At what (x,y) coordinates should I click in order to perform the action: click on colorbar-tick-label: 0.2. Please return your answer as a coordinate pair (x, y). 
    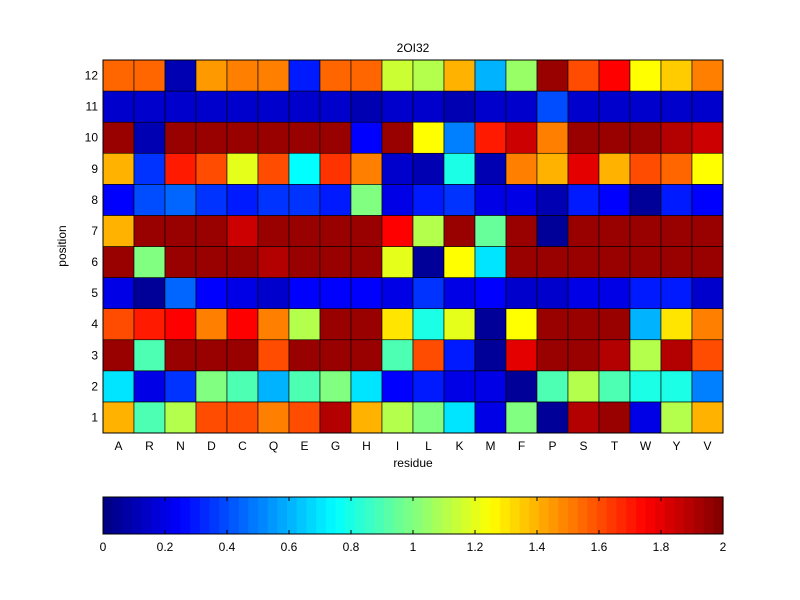
    Looking at the image, I should click on (165, 547).